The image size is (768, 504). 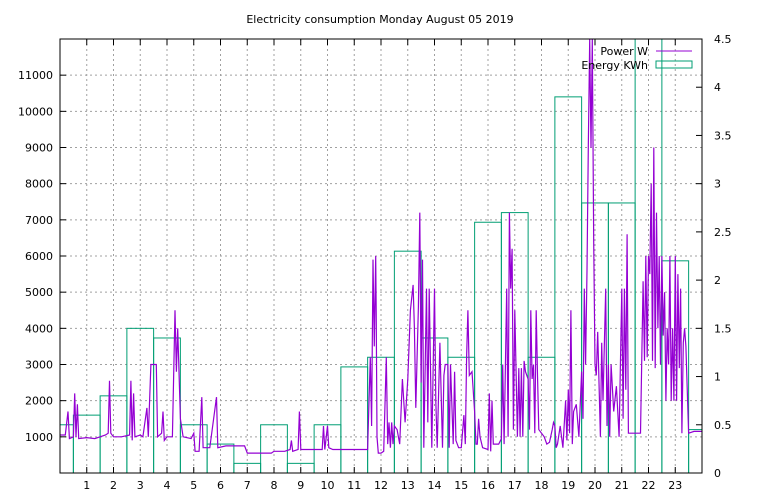 I want to click on x-tick-label: 7, so click(x=247, y=485).